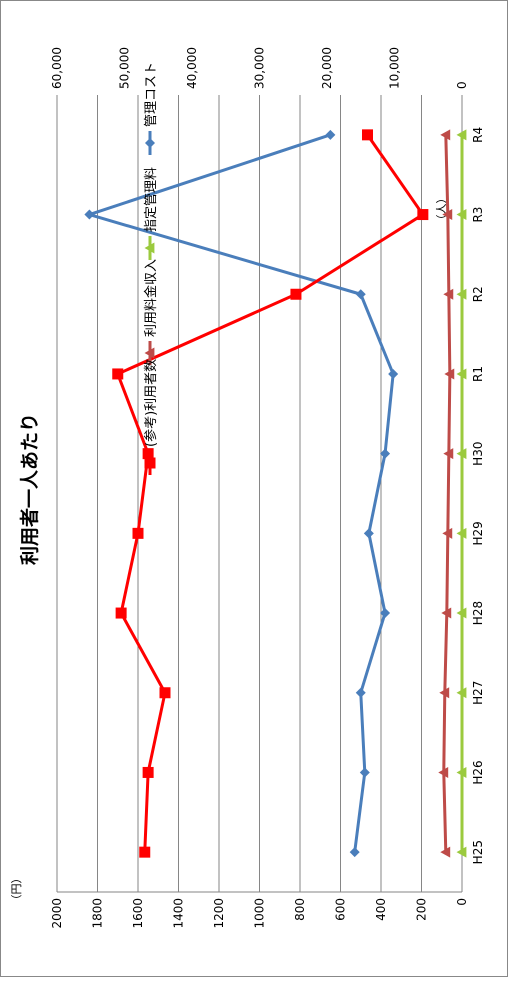  Describe the element at coordinates (478, 852) in the screenshot. I see `category-label: H25` at that location.